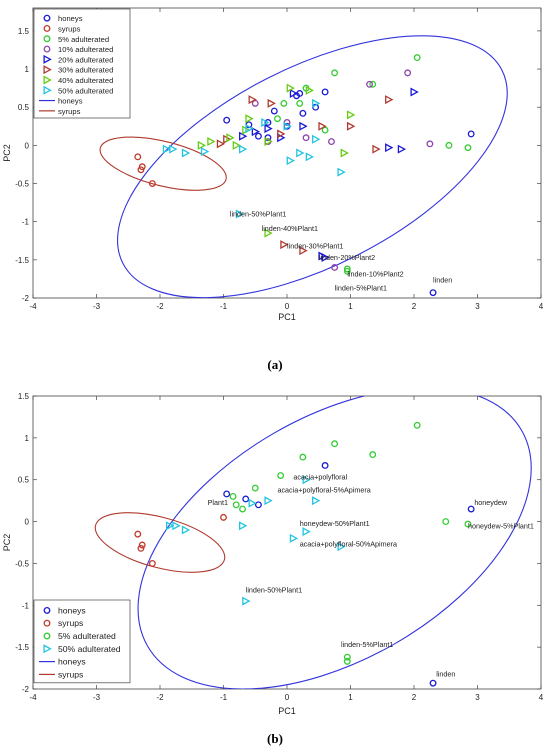  I want to click on annotation-label: acacia+polyfloral-50%Apimera, so click(348, 544).